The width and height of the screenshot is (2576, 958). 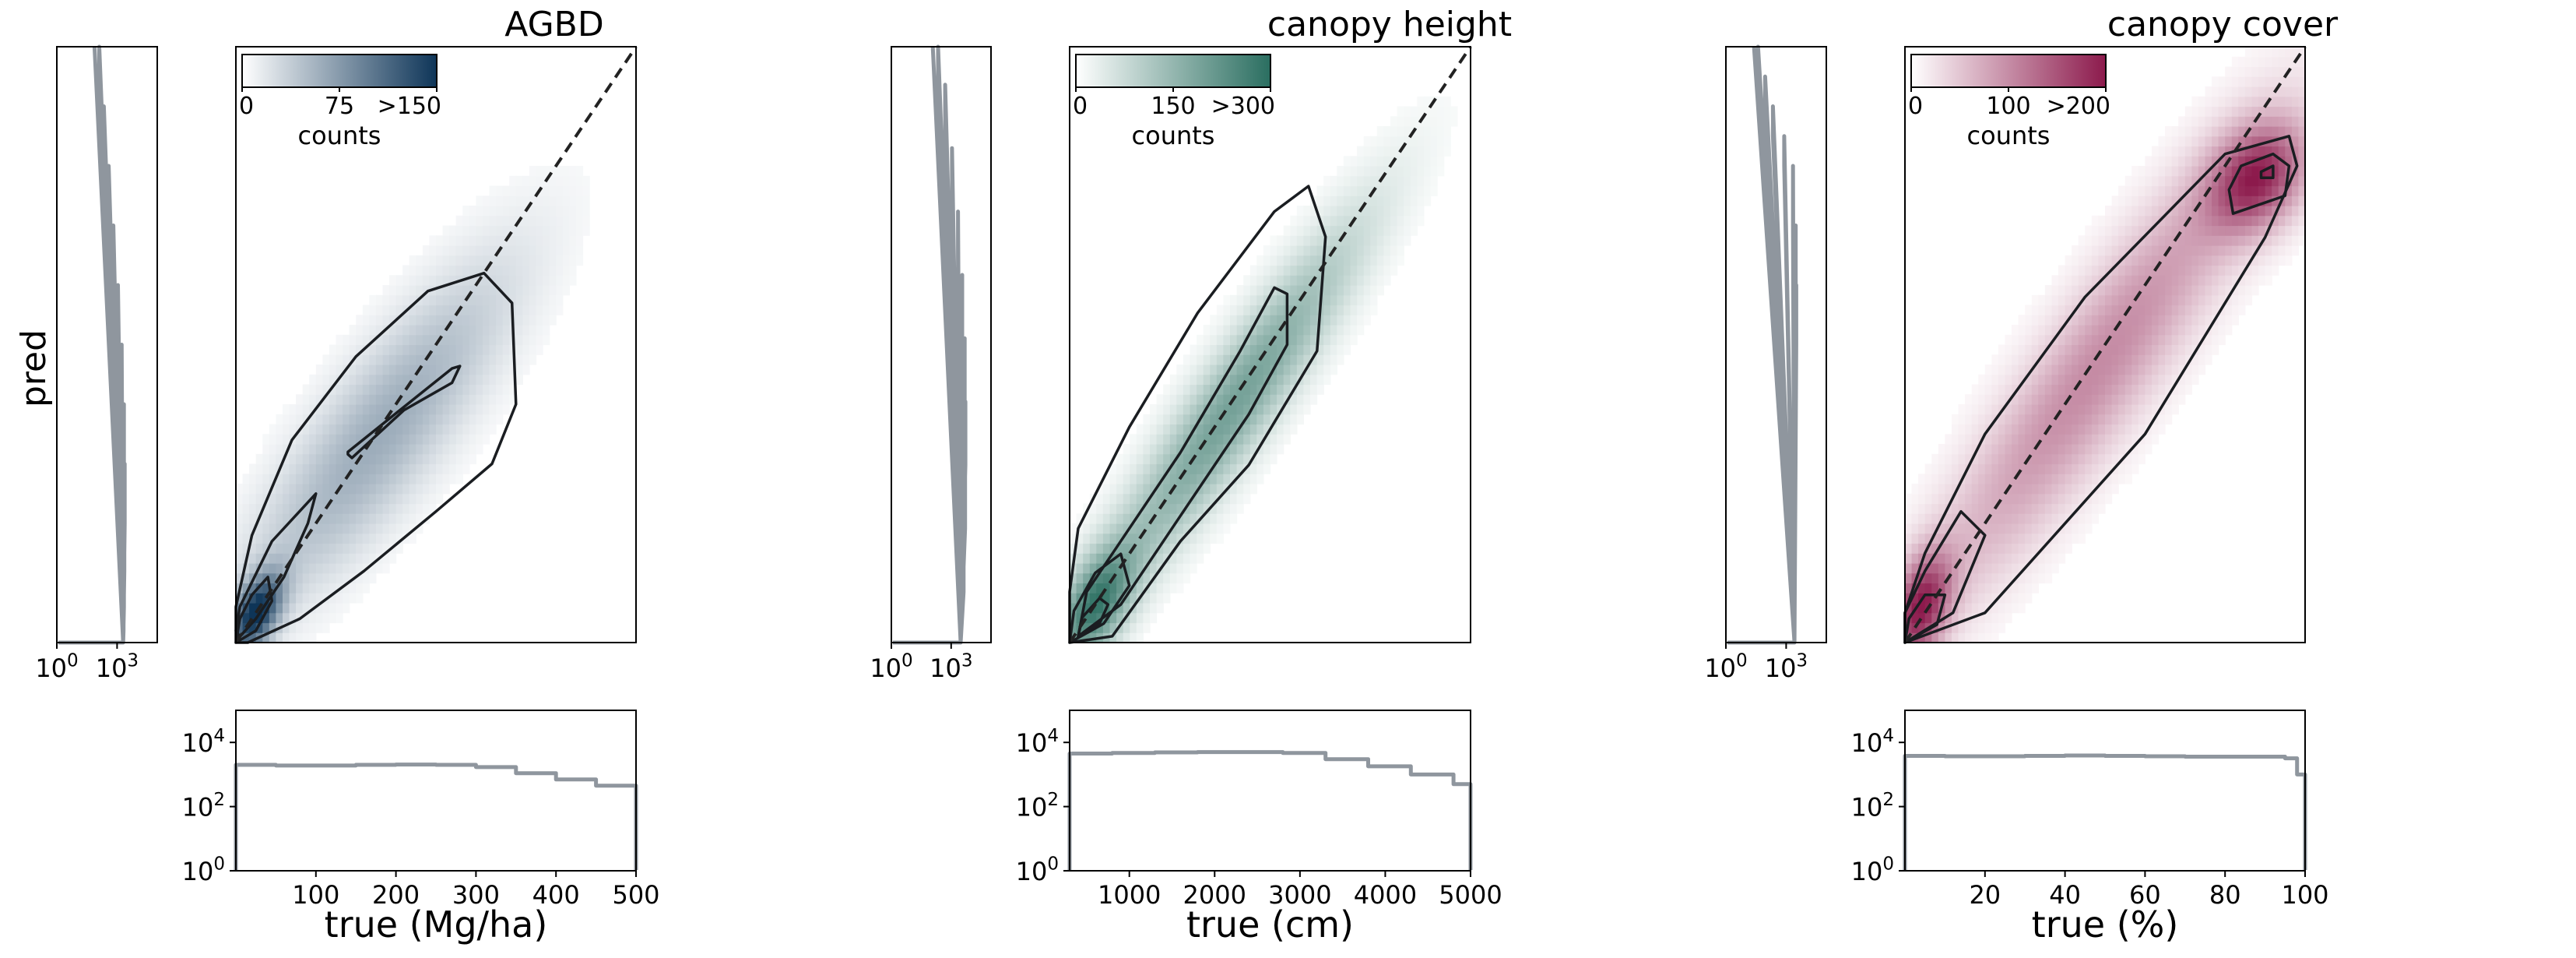 I want to click on marginal-x-ytick-label: 102, so click(x=1873, y=806).